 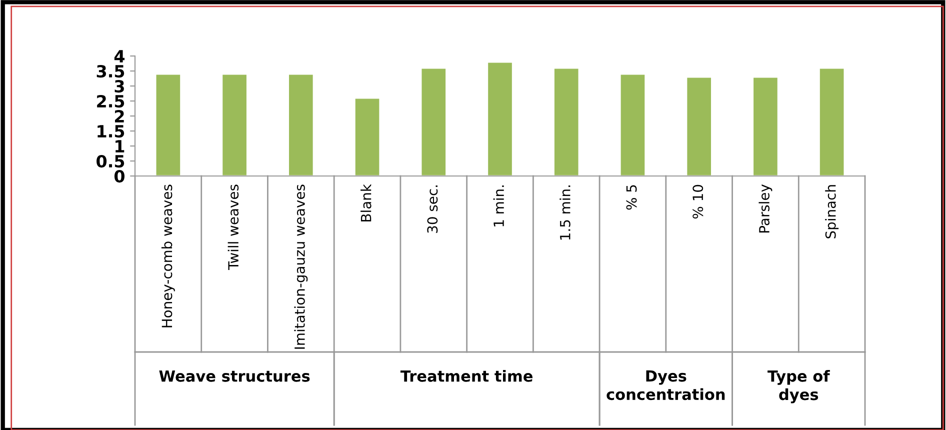 What do you see at coordinates (498, 205) in the screenshot?
I see `x-tick-label: 1 min.` at bounding box center [498, 205].